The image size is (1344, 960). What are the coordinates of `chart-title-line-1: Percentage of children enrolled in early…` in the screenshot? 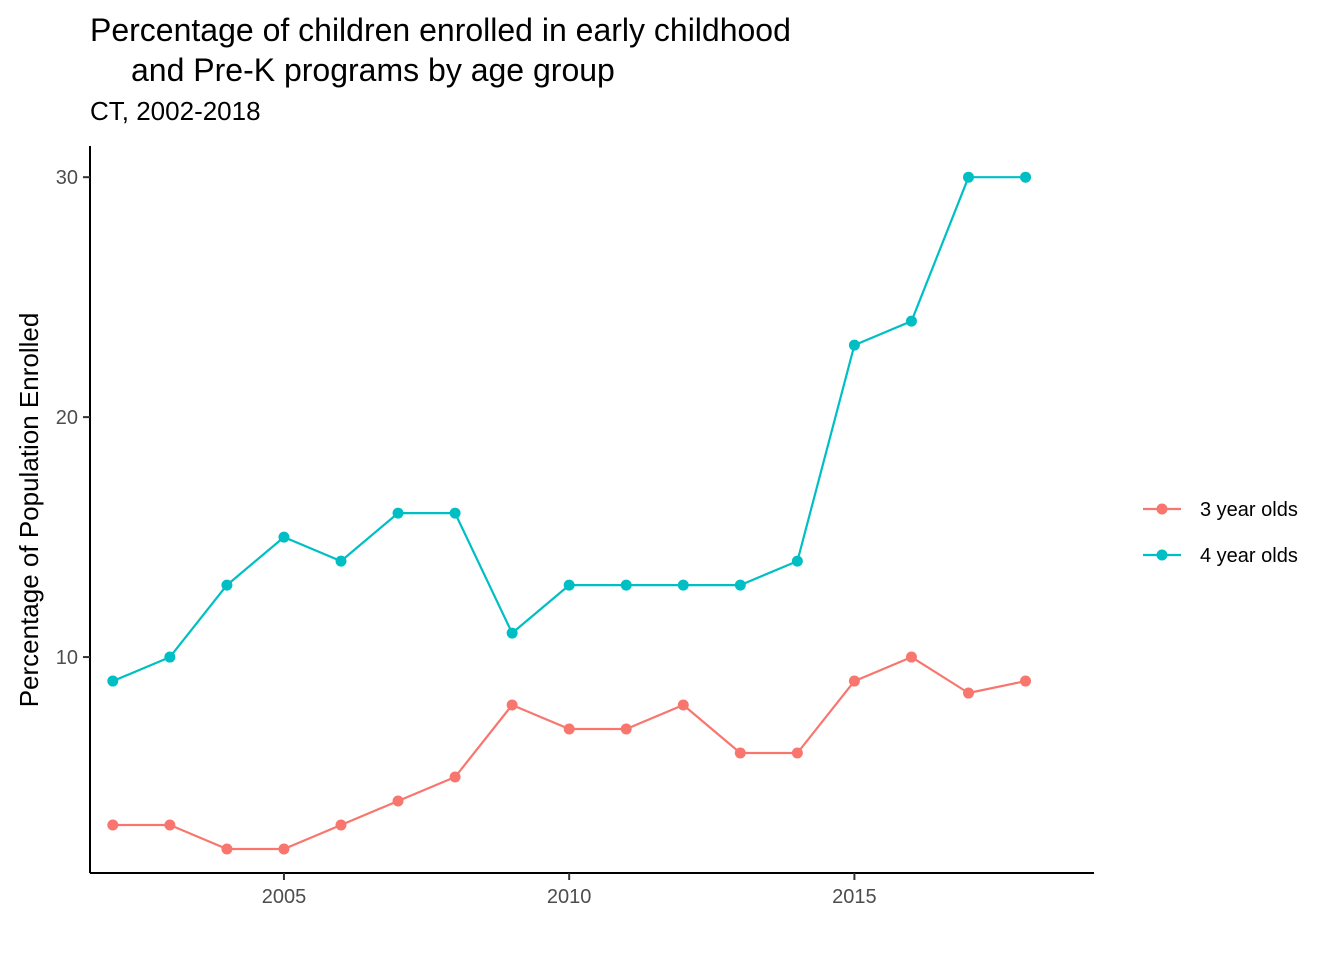 It's located at (440, 30).